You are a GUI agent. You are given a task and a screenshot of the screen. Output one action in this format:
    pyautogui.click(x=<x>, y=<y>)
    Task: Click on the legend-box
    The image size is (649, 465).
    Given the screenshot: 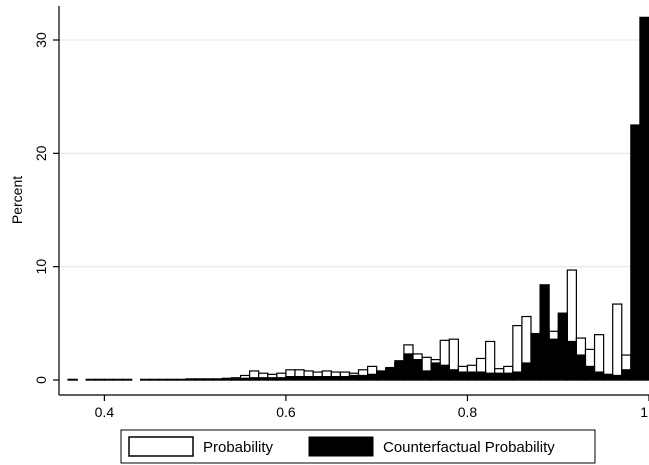 What is the action you would take?
    pyautogui.click(x=358, y=446)
    